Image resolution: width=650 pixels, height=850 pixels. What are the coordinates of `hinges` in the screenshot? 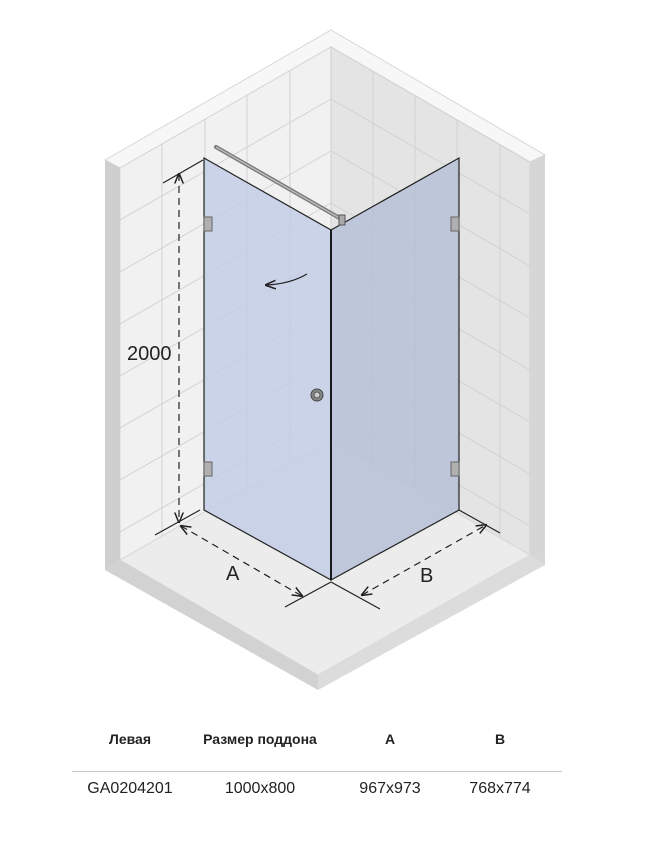 It's located at (331, 346).